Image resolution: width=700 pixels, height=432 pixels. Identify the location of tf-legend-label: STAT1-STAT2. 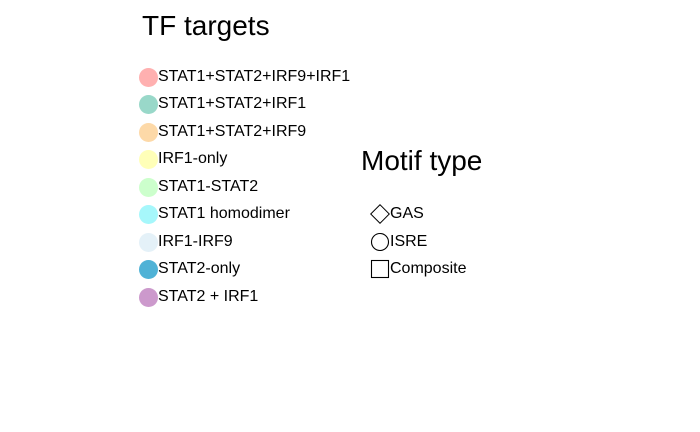
(208, 186).